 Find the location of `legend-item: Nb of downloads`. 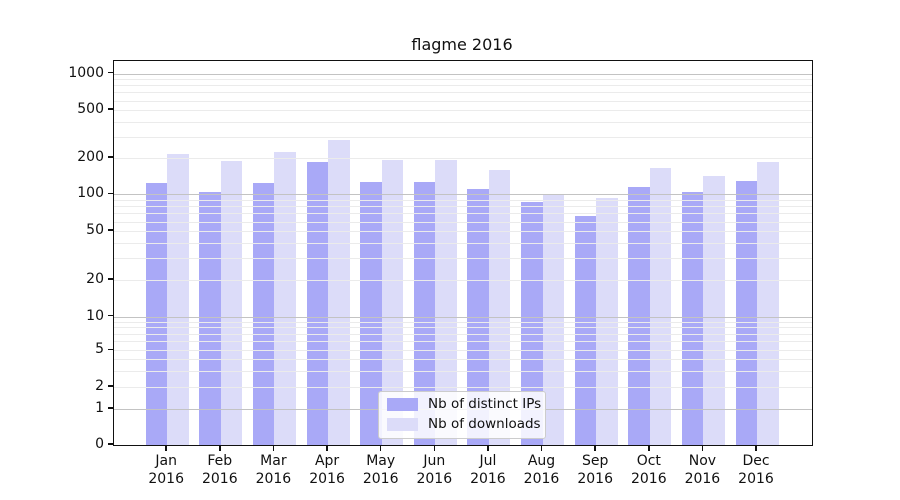

legend-item: Nb of downloads is located at coordinates (464, 424).